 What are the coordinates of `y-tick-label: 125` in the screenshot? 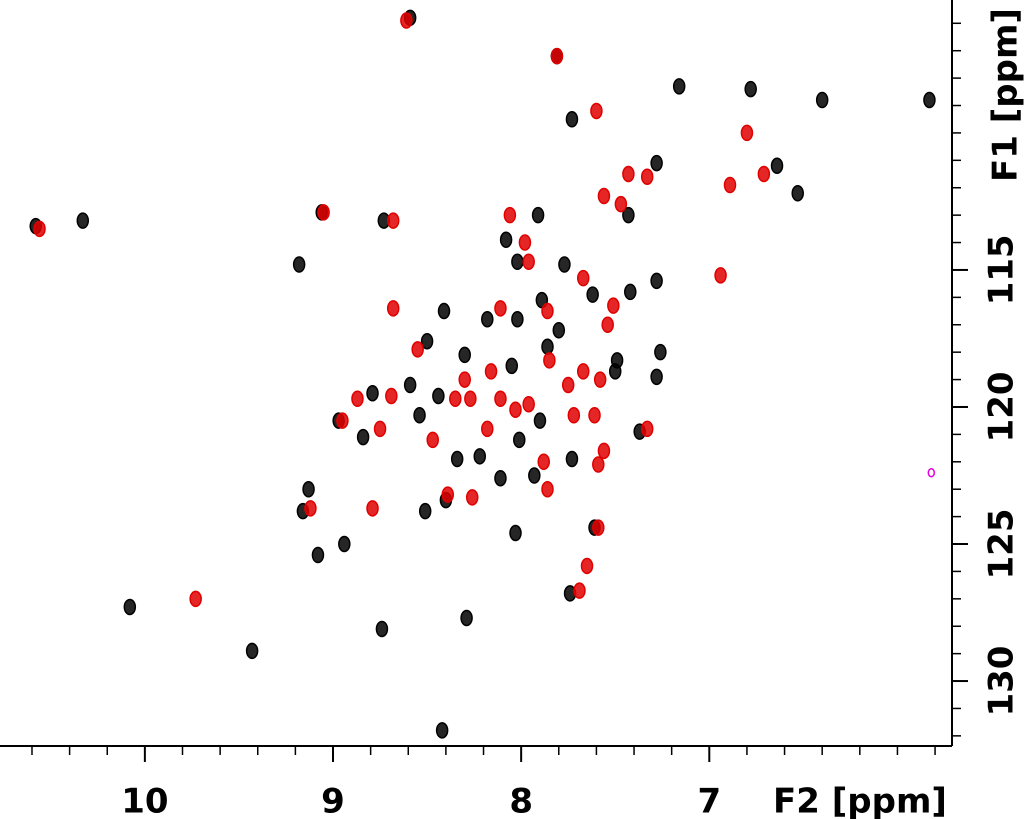 It's located at (1002, 544).